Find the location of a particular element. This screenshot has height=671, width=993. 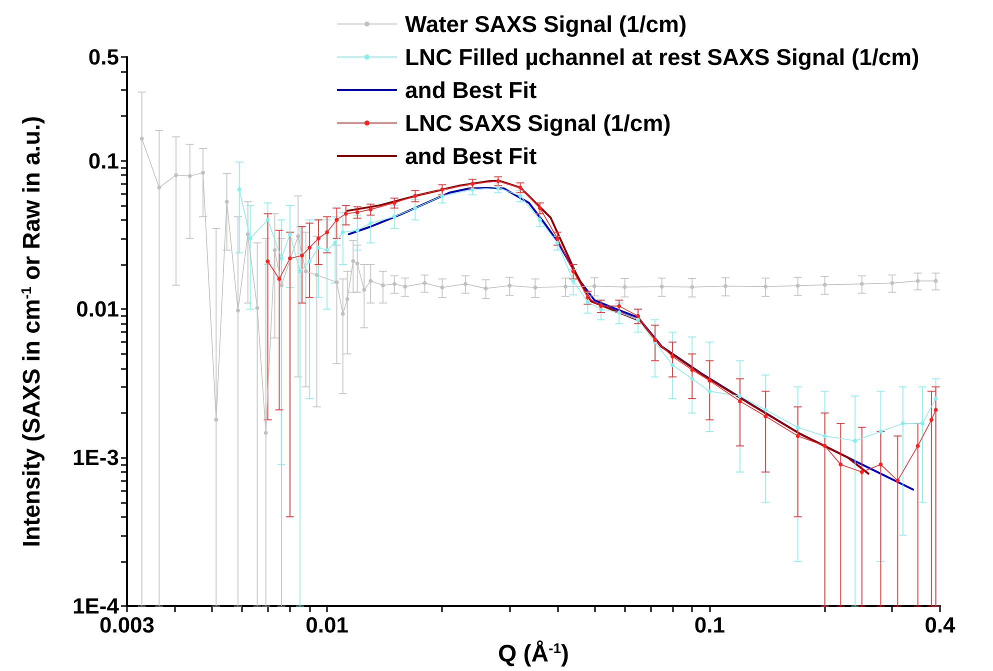

x-tick-label: 0.003 is located at coordinates (127, 625).